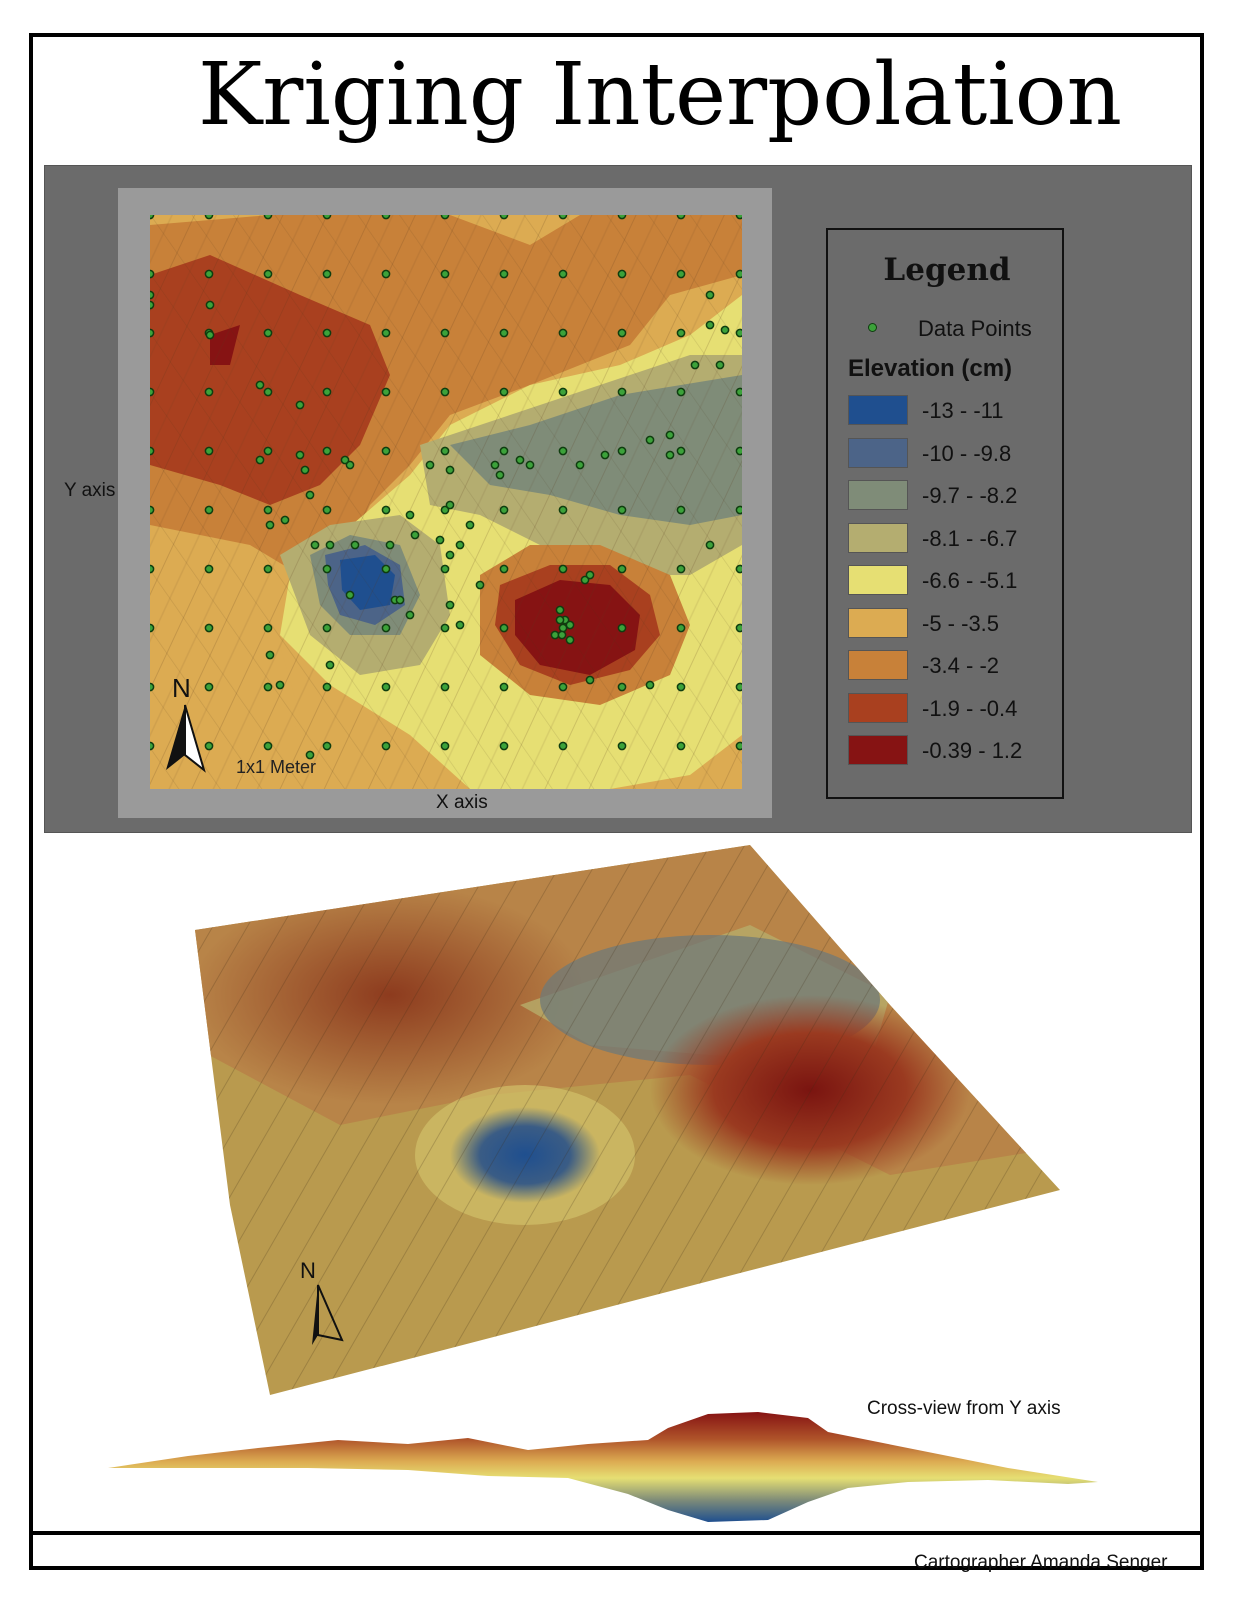 This screenshot has height=1600, width=1237. I want to click on cross-section-label: Cross-view from Y axis, so click(964, 1408).